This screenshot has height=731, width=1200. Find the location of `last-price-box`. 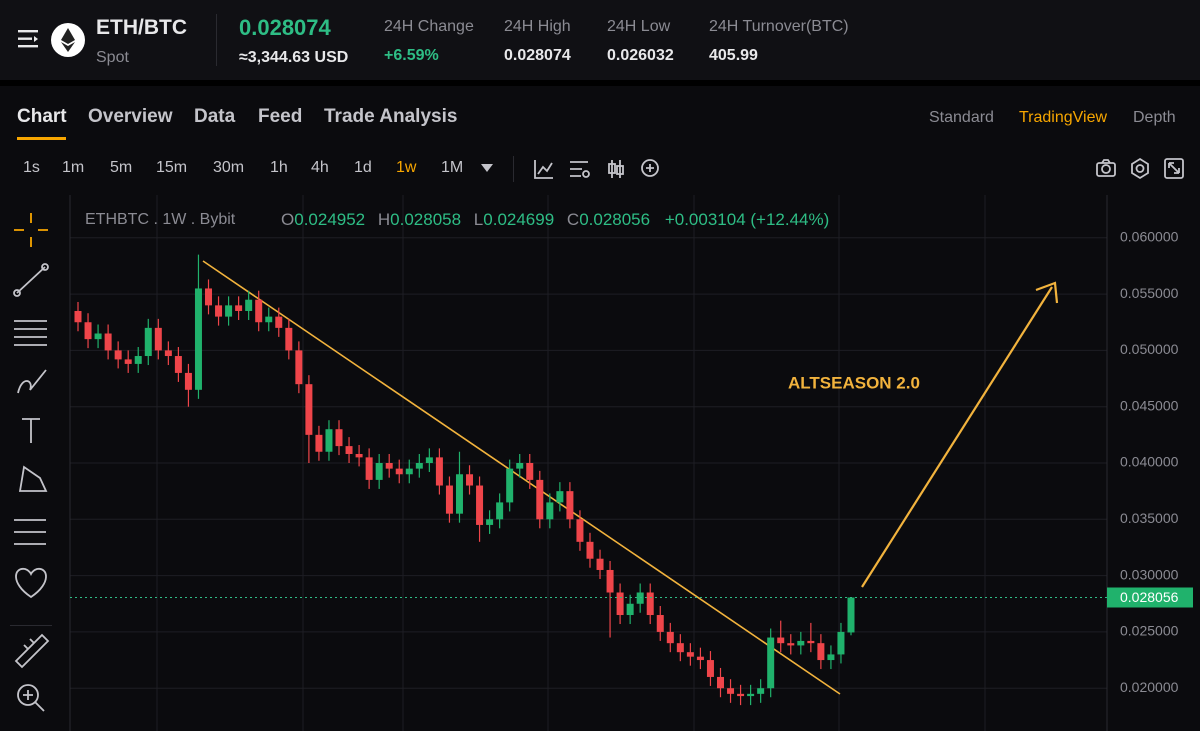

last-price-box is located at coordinates (1150, 597).